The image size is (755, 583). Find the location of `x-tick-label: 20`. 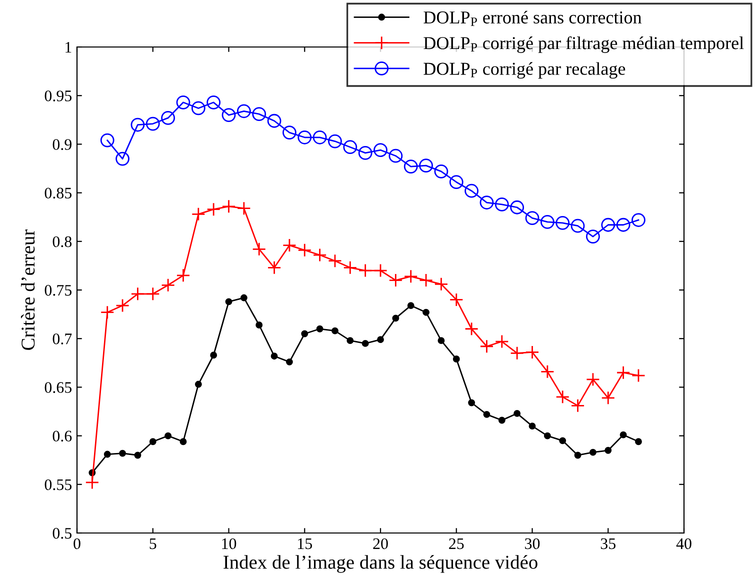

x-tick-label: 20 is located at coordinates (380, 544).